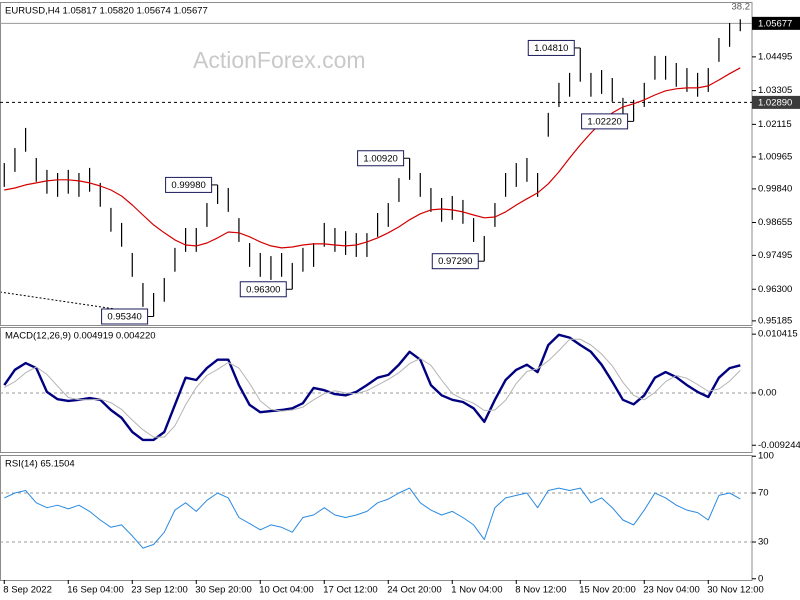  I want to click on y-tick-label: 0.98655, so click(775, 222).